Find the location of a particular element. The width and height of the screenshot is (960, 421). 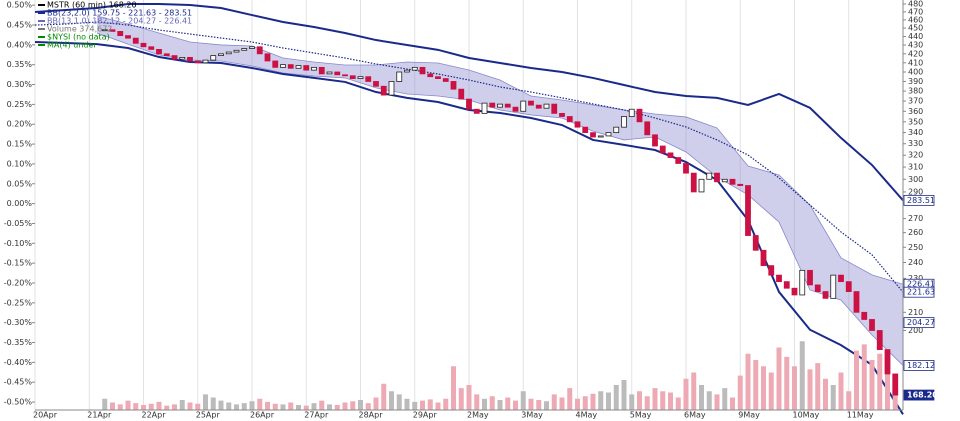

price-tag: 221.63 is located at coordinates (921, 292).